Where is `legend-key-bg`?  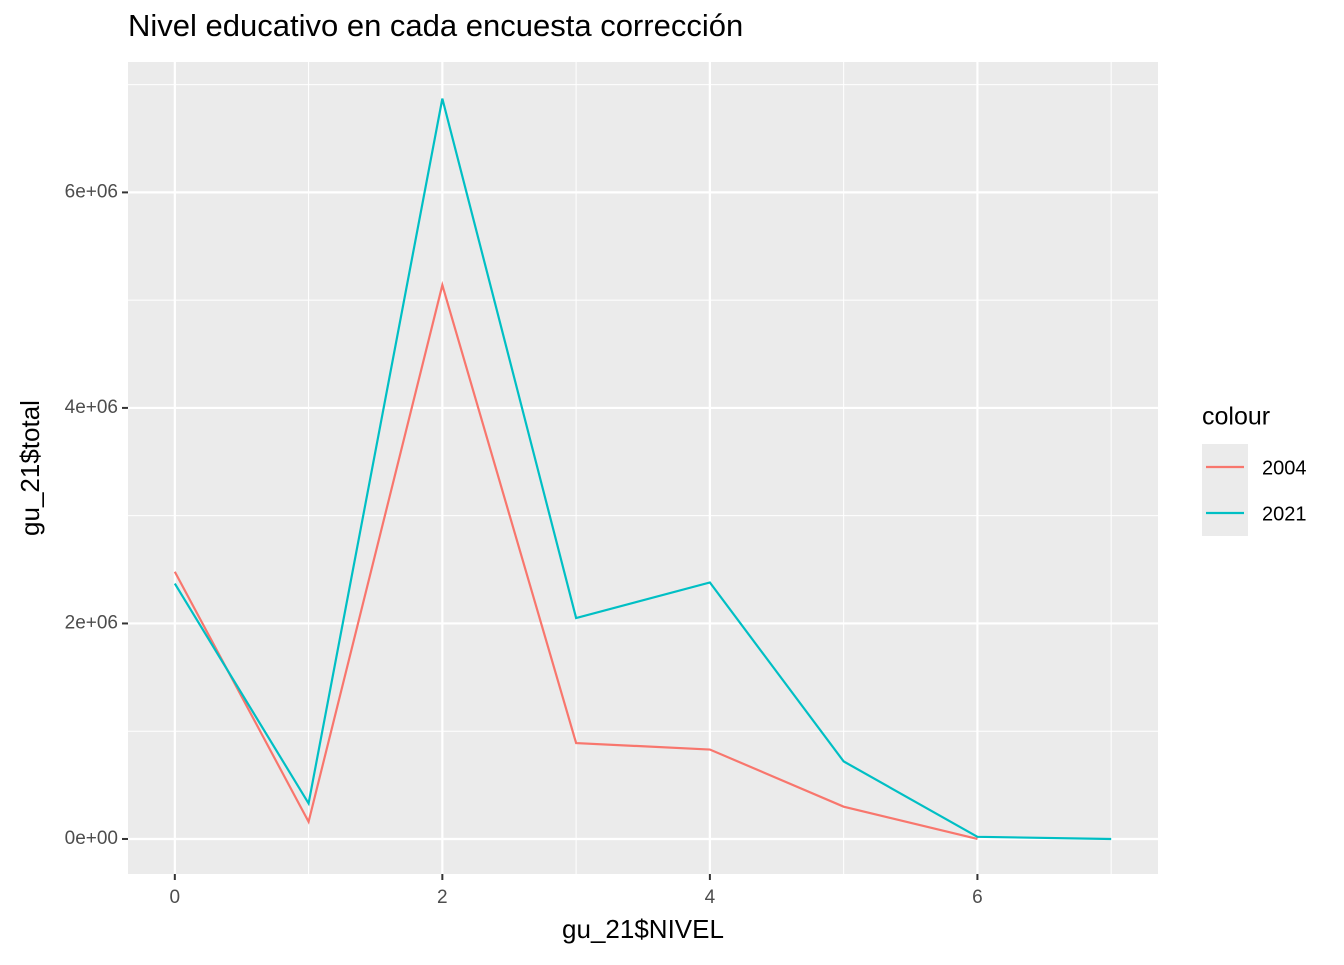
legend-key-bg is located at coordinates (1225, 490).